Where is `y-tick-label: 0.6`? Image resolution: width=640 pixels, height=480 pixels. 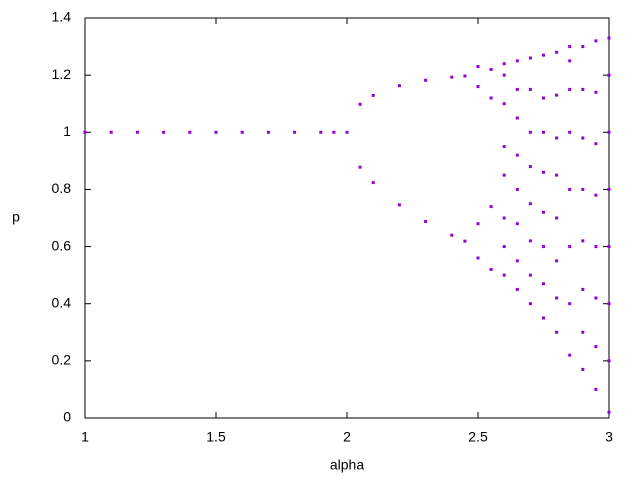
y-tick-label: 0.6 is located at coordinates (62, 245).